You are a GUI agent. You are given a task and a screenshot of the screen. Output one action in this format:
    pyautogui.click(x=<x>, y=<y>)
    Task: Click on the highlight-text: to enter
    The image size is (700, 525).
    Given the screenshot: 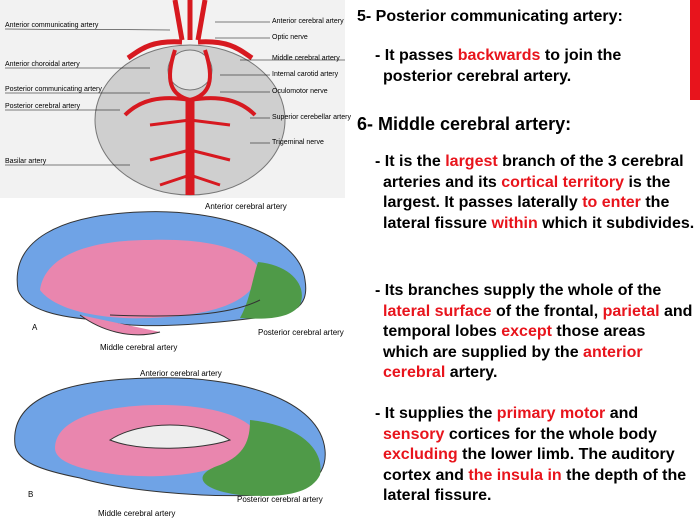 What is the action you would take?
    pyautogui.click(x=611, y=202)
    